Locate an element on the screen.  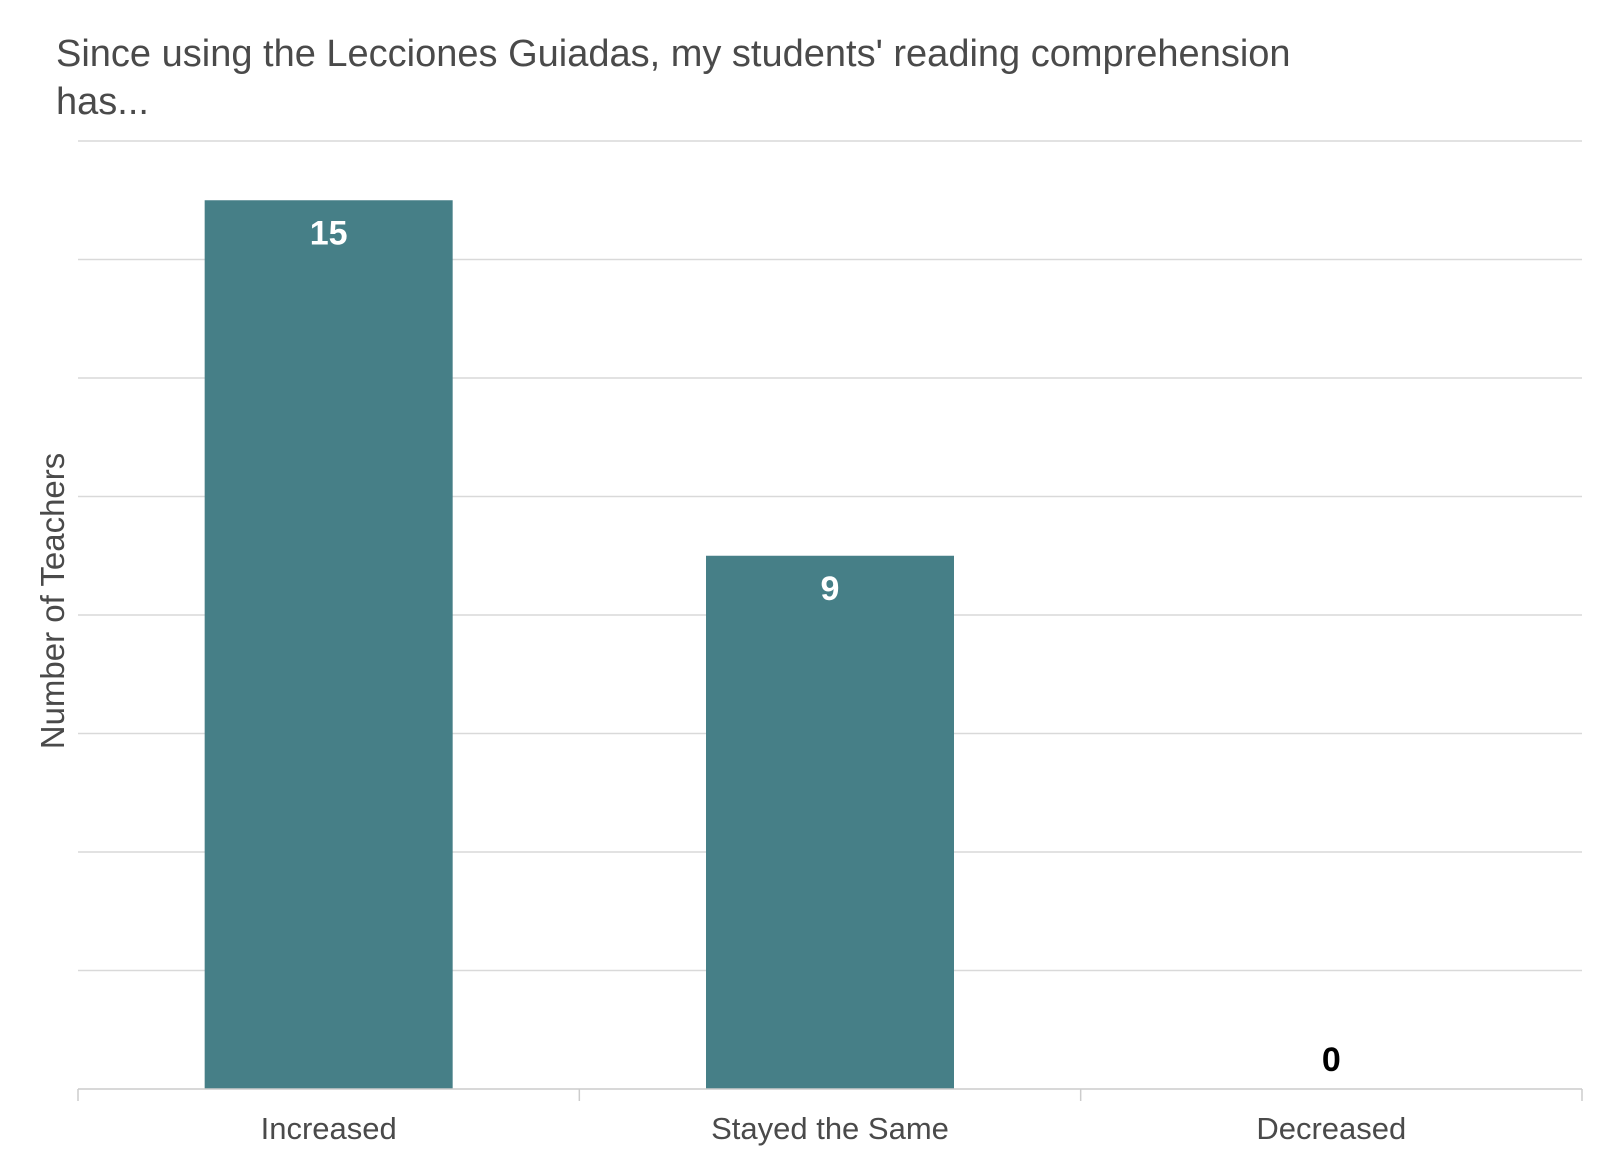
bar-increased is located at coordinates (328, 644).